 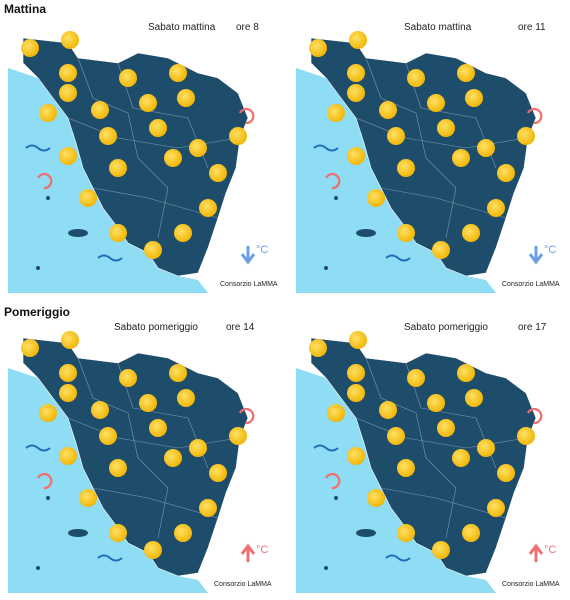 I want to click on map-time: ore 8, so click(x=247, y=27).